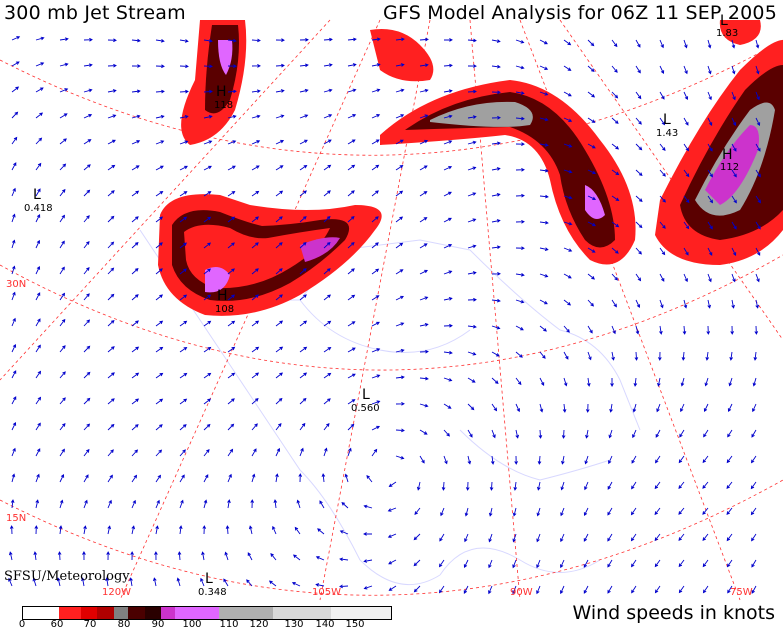  I want to click on legend-tick-label: 90, so click(158, 624).